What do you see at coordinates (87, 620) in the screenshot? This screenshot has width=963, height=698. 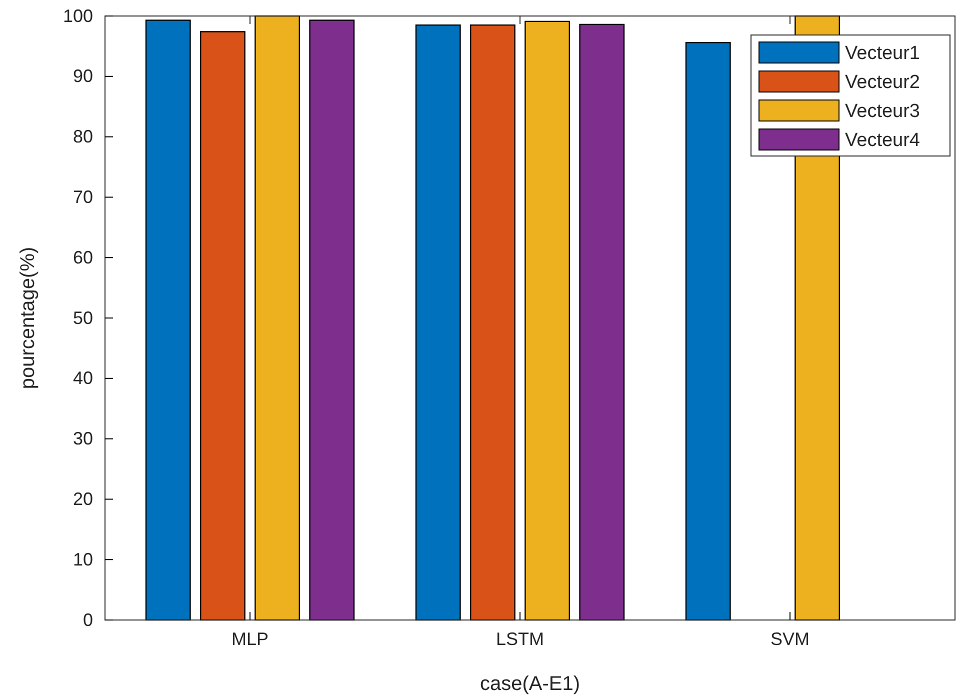 I see `y-tick-label: 0` at bounding box center [87, 620].